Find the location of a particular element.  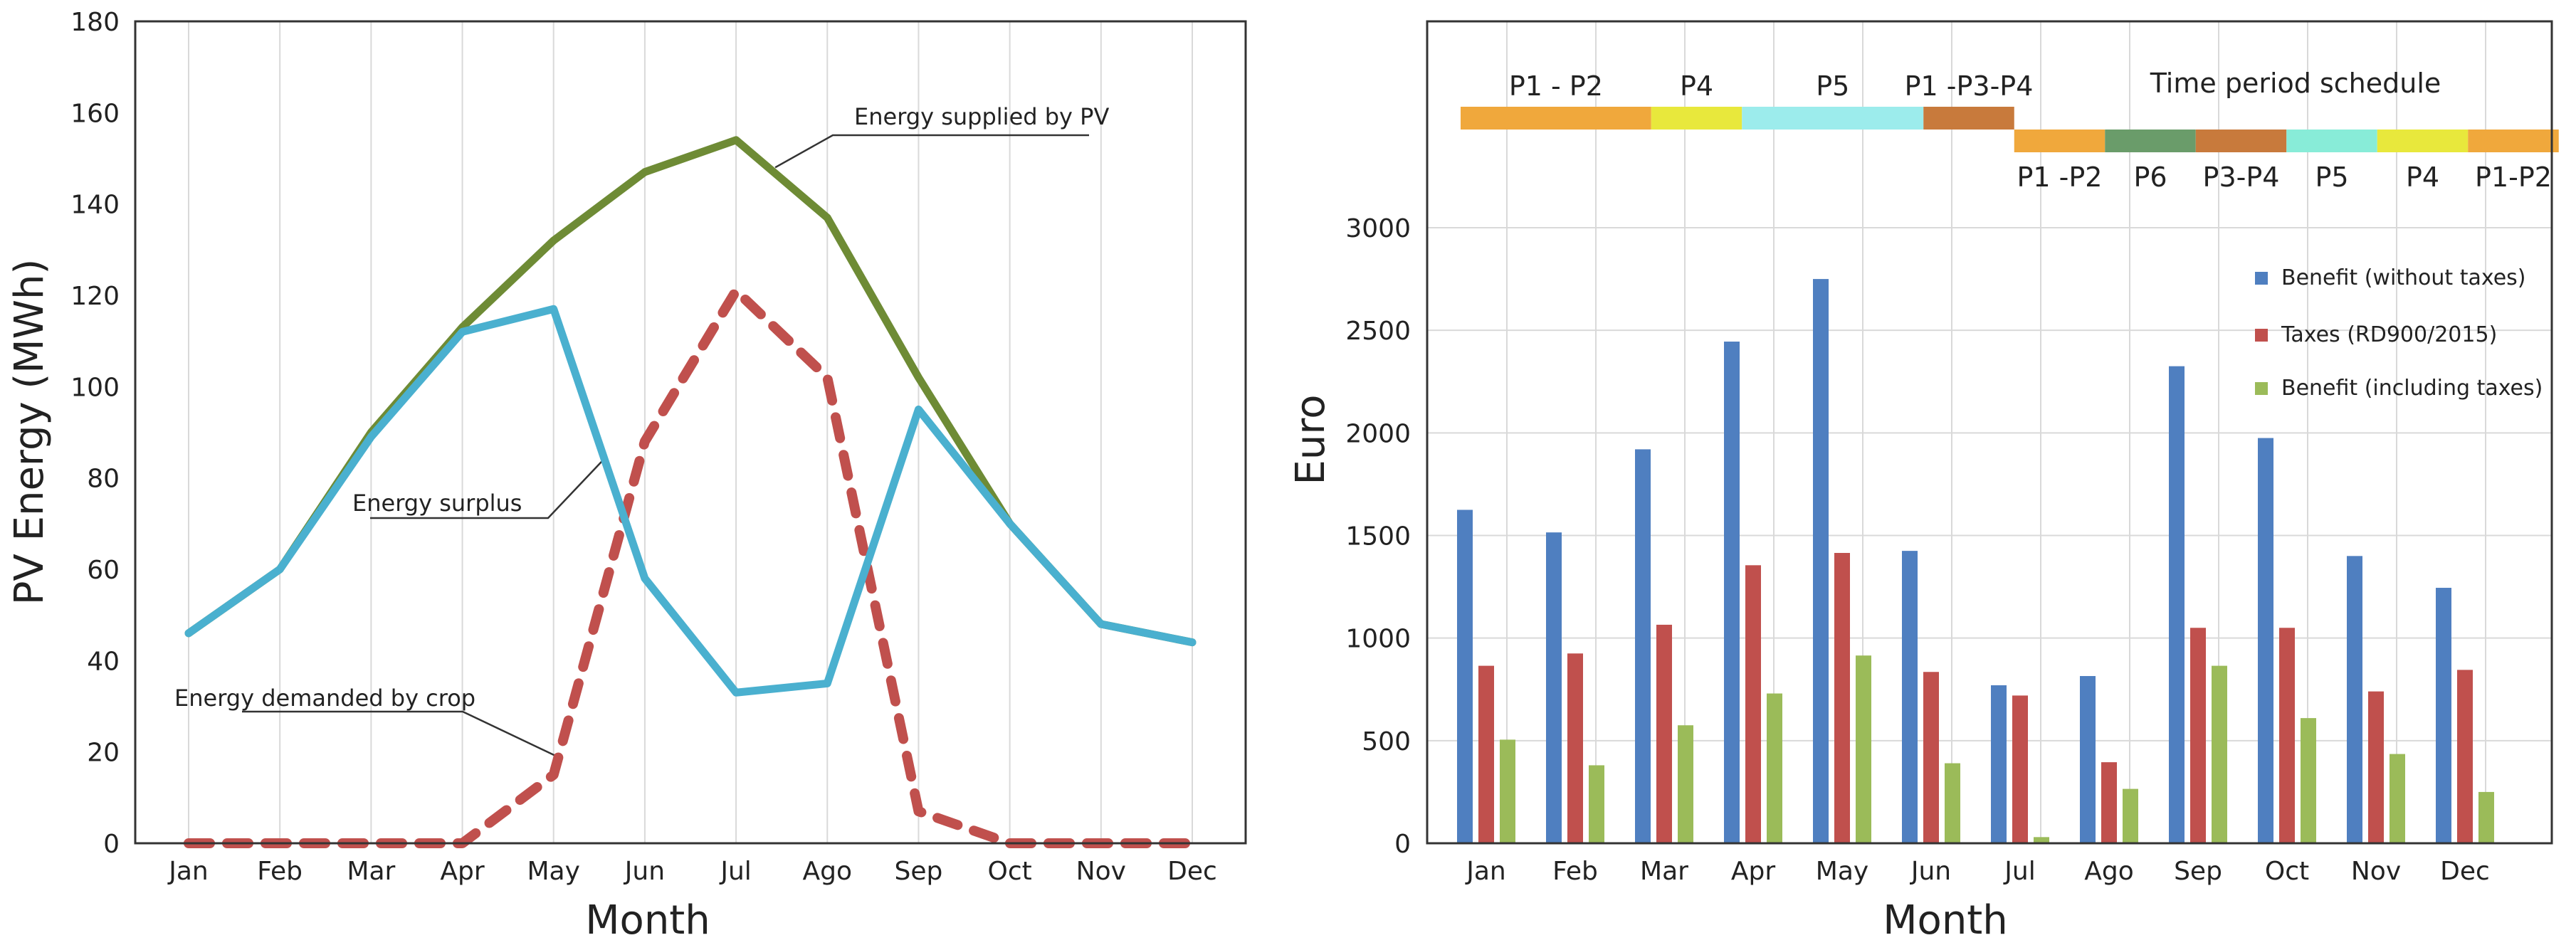

left-x-tick-nov: Nov is located at coordinates (1101, 871).